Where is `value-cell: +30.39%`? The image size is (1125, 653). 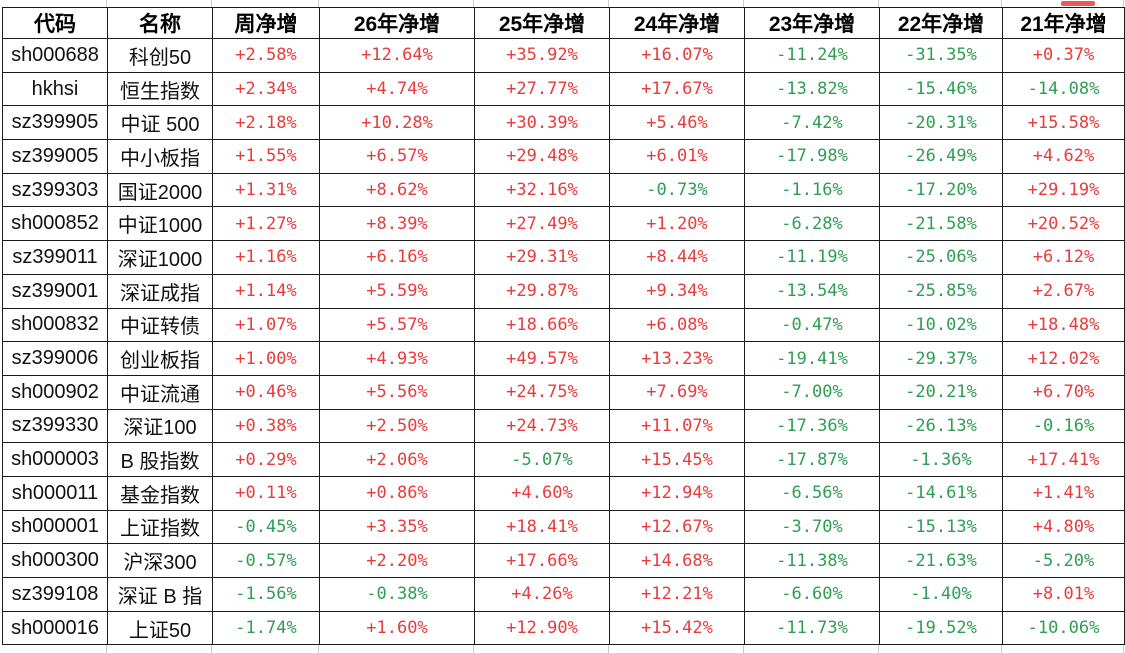
value-cell: +30.39% is located at coordinates (542, 123).